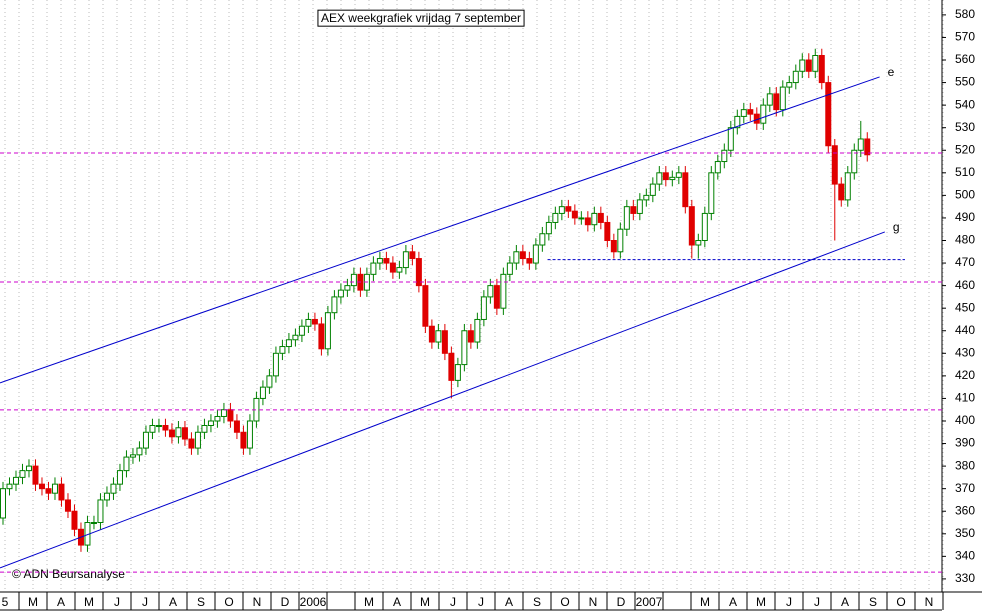 This screenshot has width=982, height=611. I want to click on y-tick-label: 530, so click(965, 127).